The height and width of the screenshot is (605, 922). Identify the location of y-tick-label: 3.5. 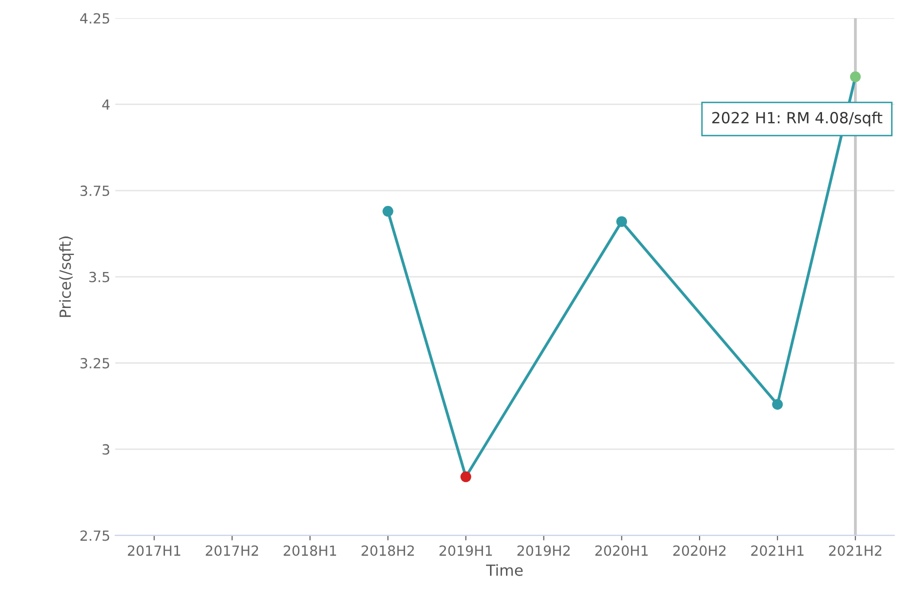
(99, 277).